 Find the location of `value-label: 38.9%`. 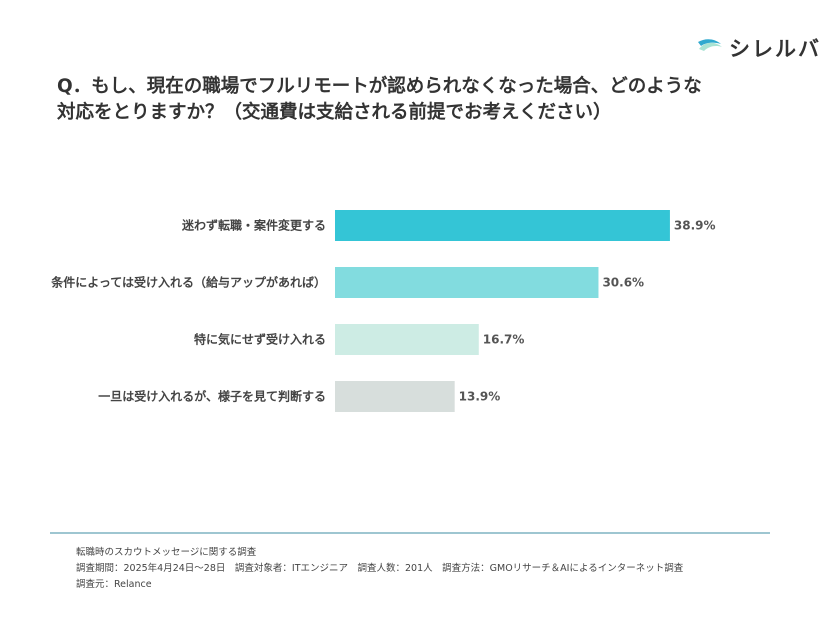

value-label: 38.9% is located at coordinates (695, 226).